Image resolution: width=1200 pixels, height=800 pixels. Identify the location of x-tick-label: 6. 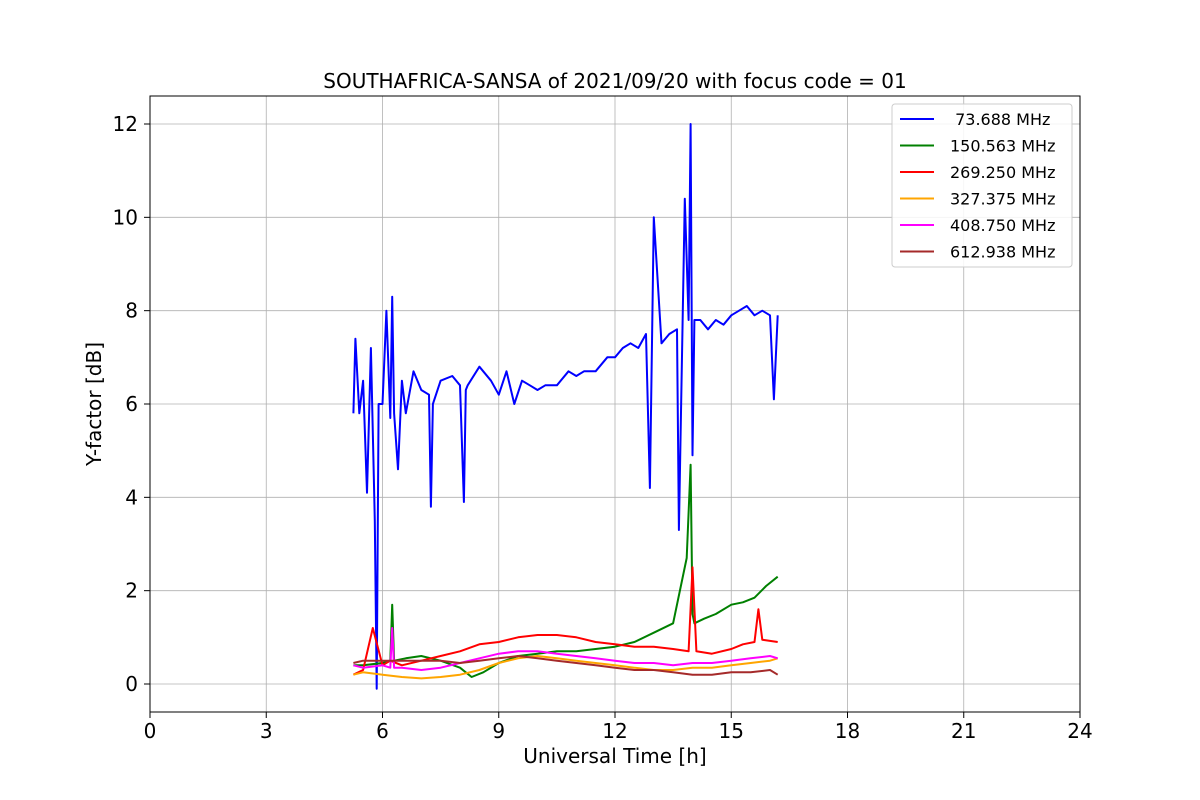
(382, 731).